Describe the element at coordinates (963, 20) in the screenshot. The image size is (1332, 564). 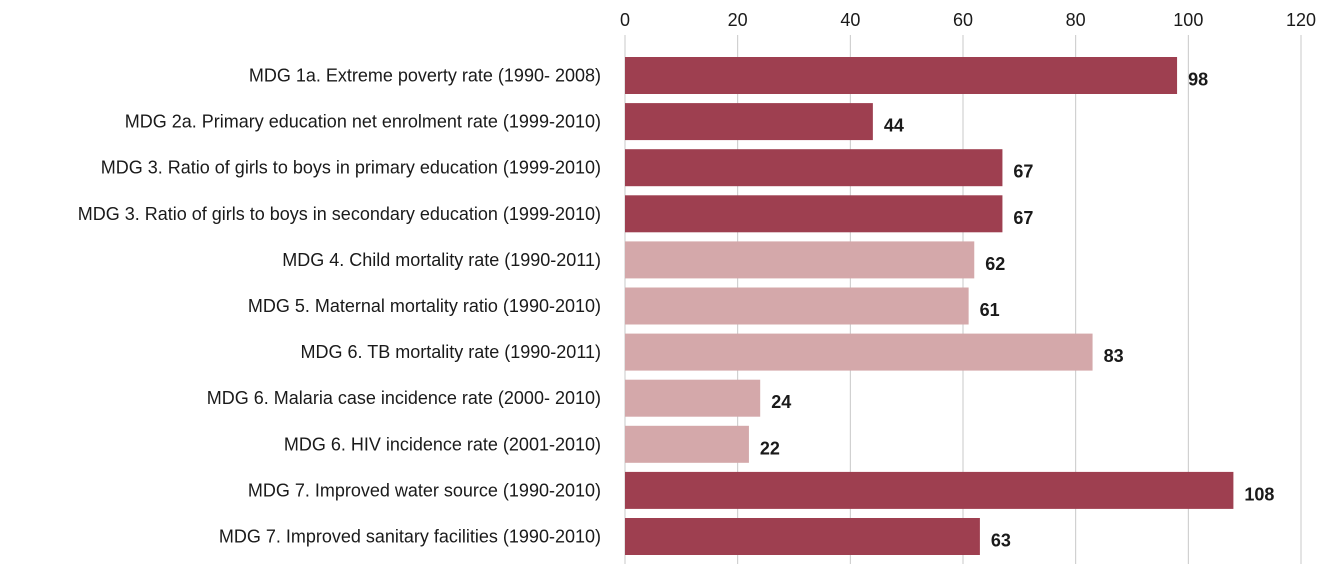
I see `x-tick-label: 60` at that location.